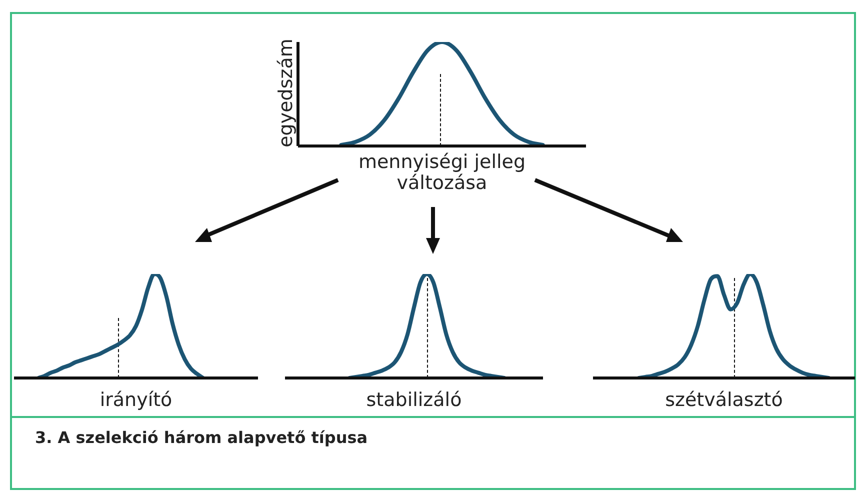 This screenshot has width=867, height=502. Describe the element at coordinates (414, 400) in the screenshot. I see `x-axis-title: stabilizáló` at that location.